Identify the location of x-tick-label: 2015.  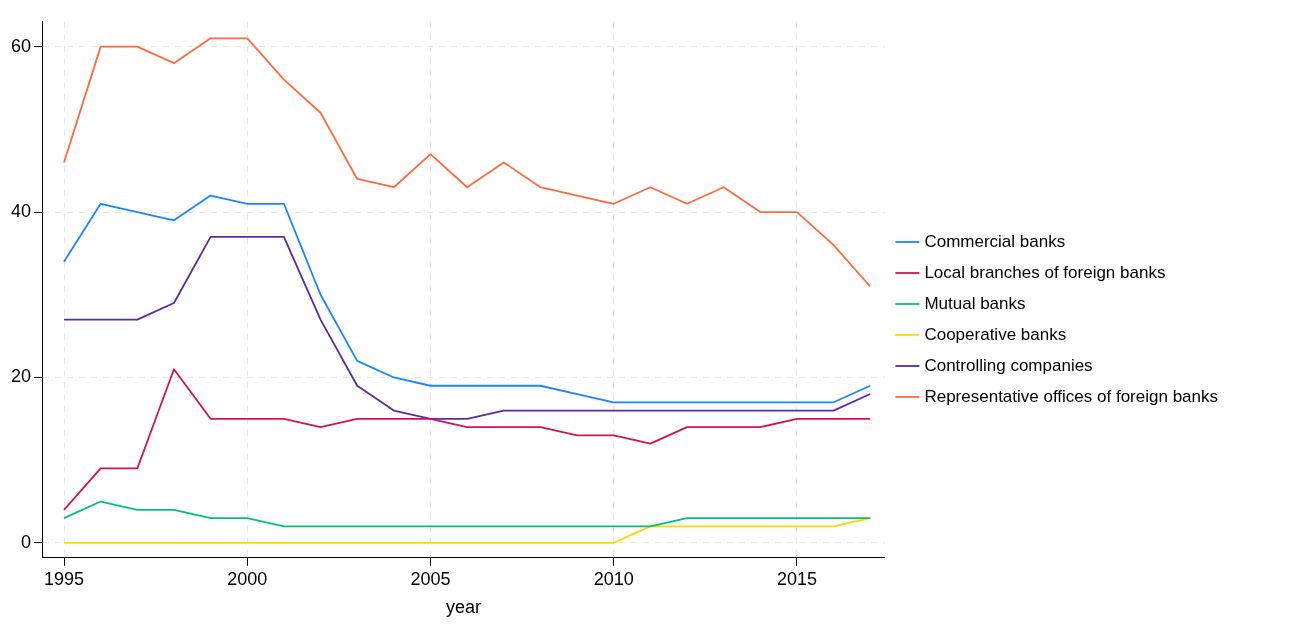
(796, 578).